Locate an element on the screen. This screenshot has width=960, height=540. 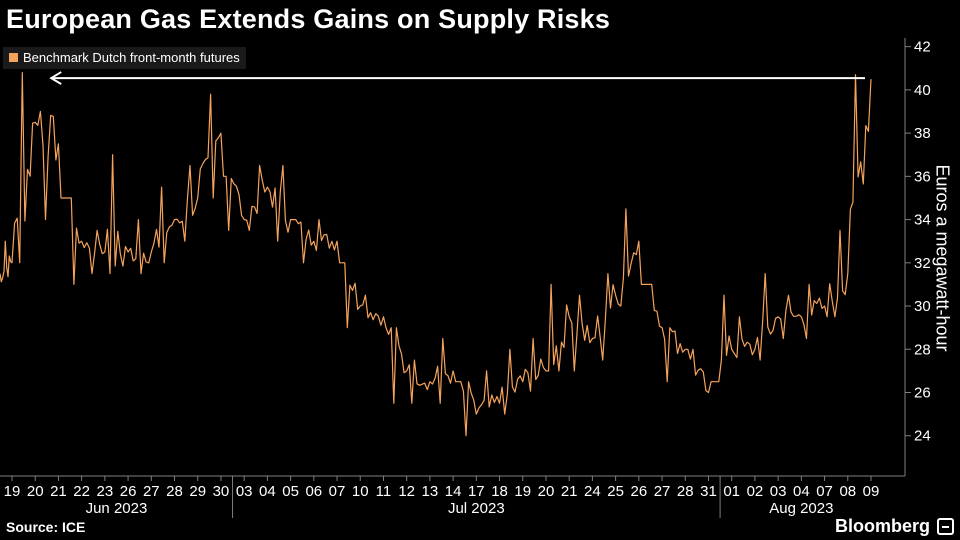
y-tick-label: 24 is located at coordinates (922, 436).